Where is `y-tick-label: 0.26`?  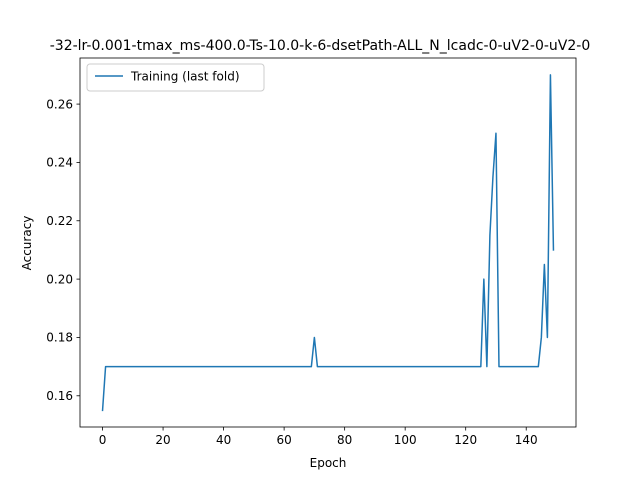
y-tick-label: 0.26 is located at coordinates (59, 104).